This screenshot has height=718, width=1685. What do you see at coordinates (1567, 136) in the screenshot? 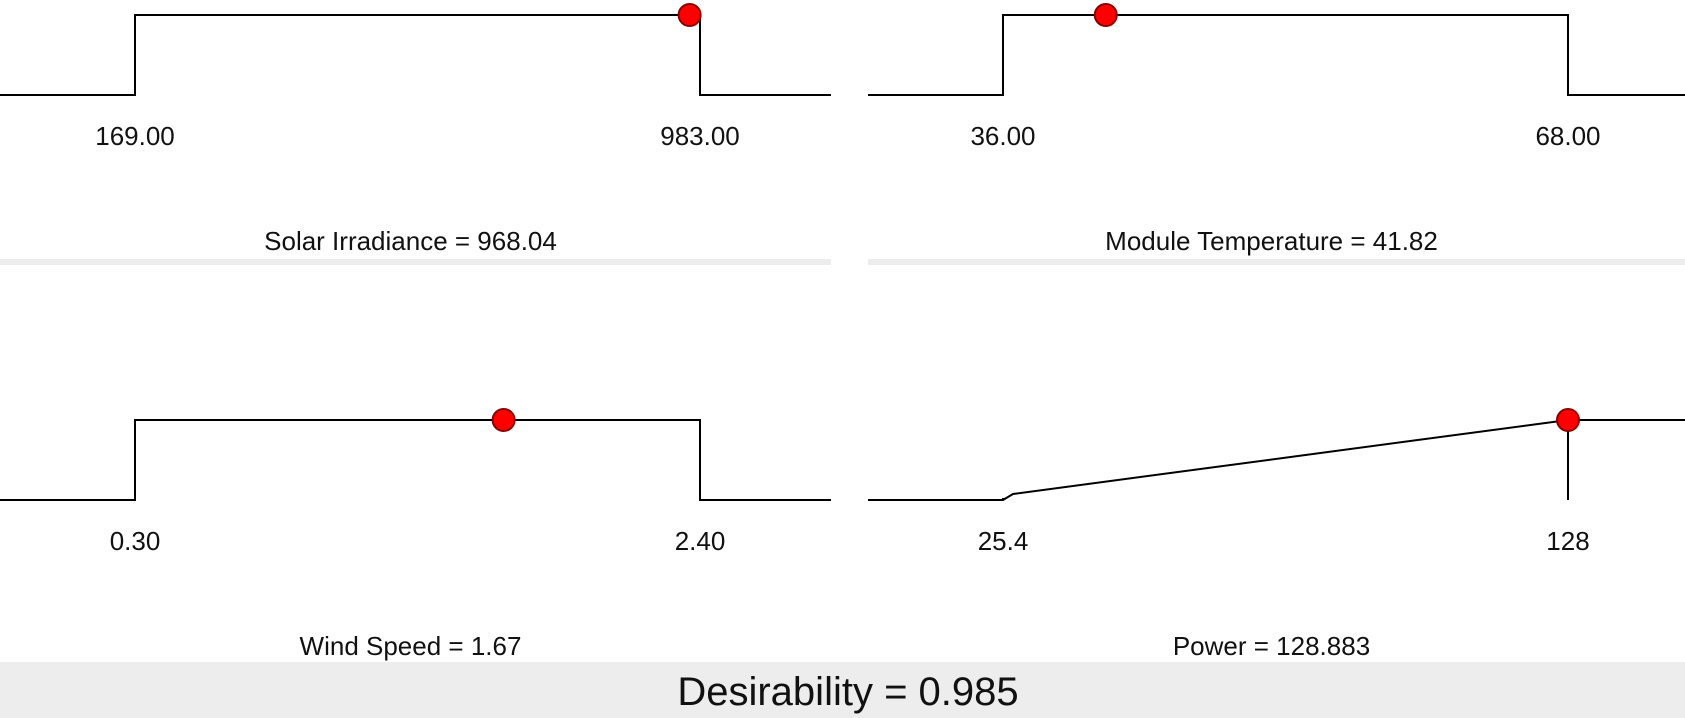
I see `high-limit-label: 68.00` at bounding box center [1567, 136].